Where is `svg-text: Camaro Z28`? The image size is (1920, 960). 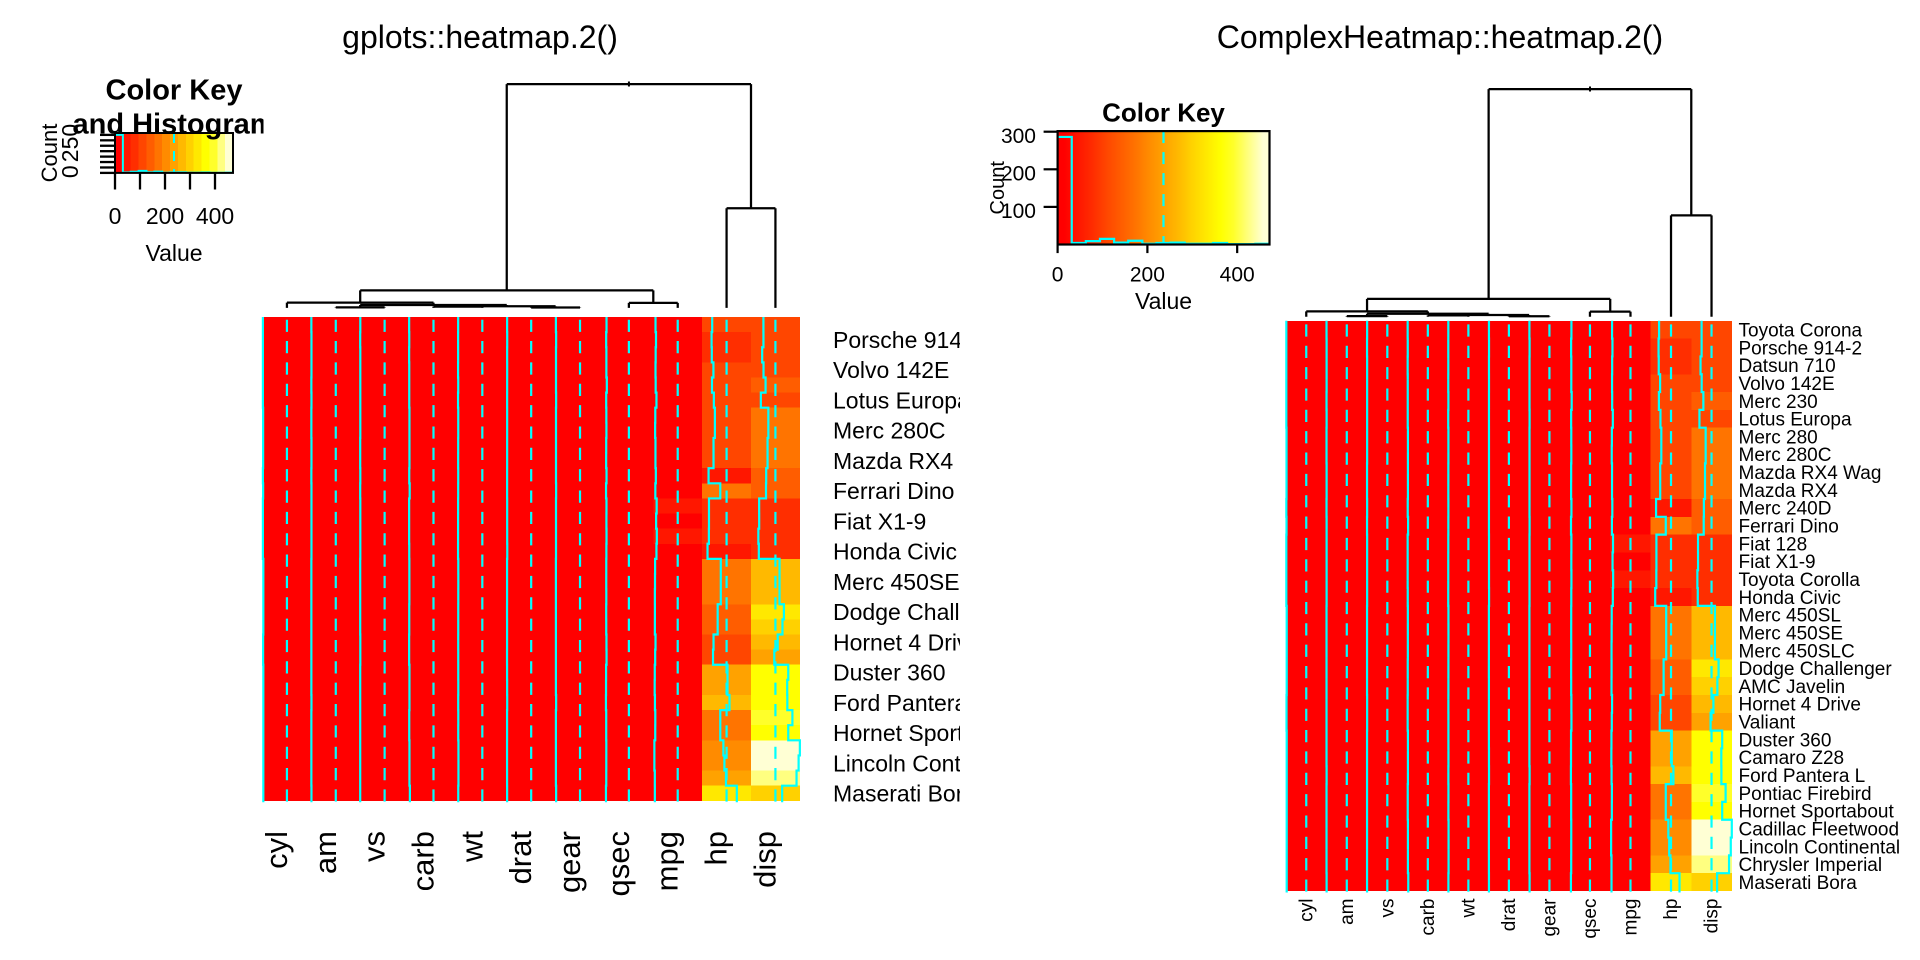 svg-text: Camaro Z28 is located at coordinates (1792, 758).